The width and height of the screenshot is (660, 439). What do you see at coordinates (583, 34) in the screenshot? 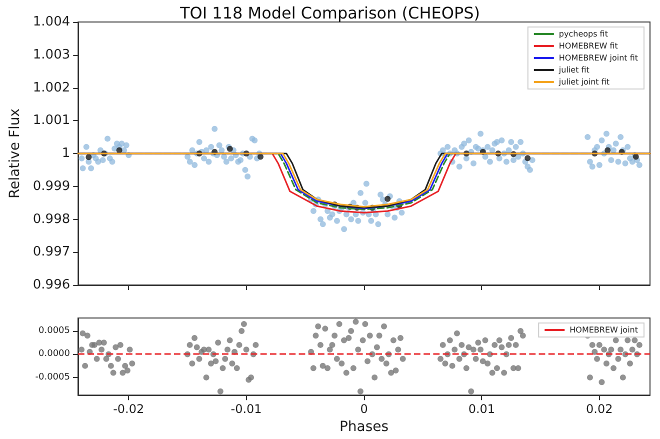
I see `legend-label: pycheops fit` at bounding box center [583, 34].